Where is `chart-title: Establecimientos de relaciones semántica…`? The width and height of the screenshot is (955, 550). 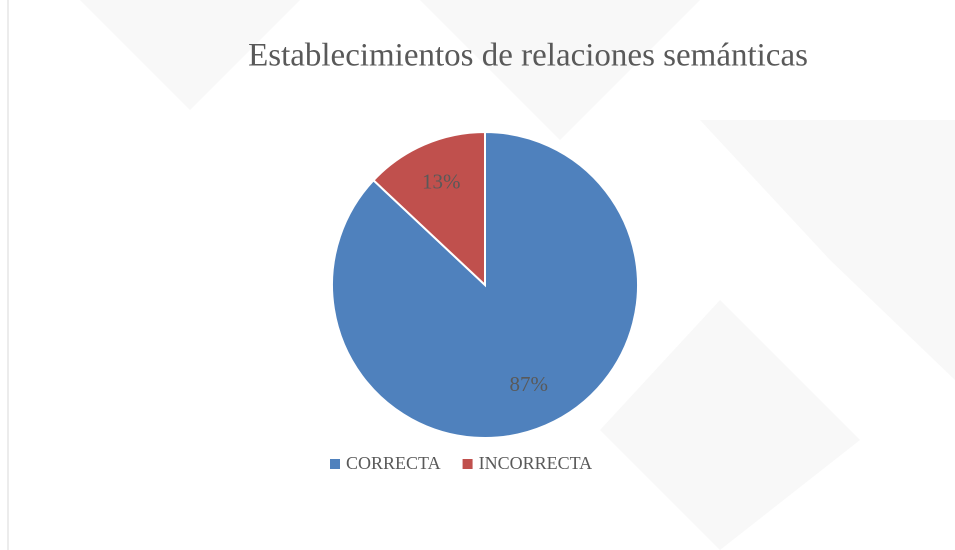 chart-title: Establecimientos de relaciones semántica… is located at coordinates (528, 56).